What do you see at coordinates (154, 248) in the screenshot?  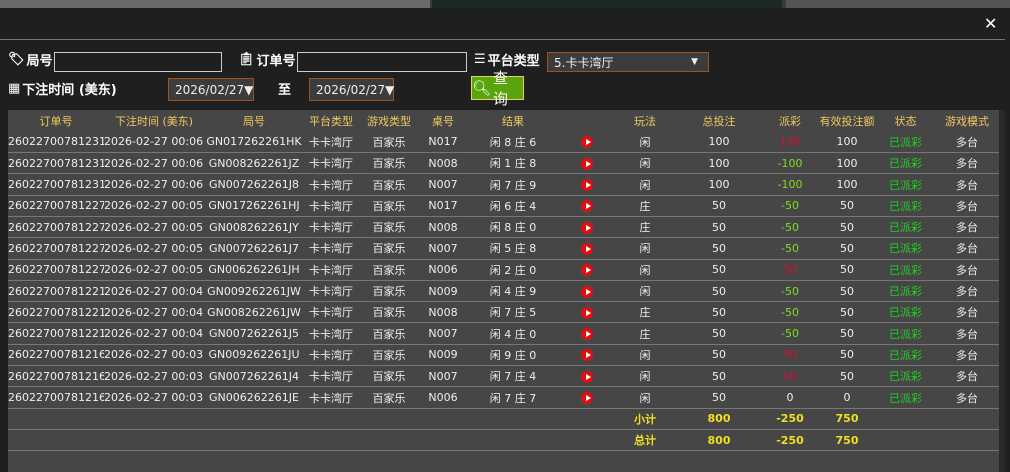 I see `table-cell: 2026-02-27 00:05:34` at bounding box center [154, 248].